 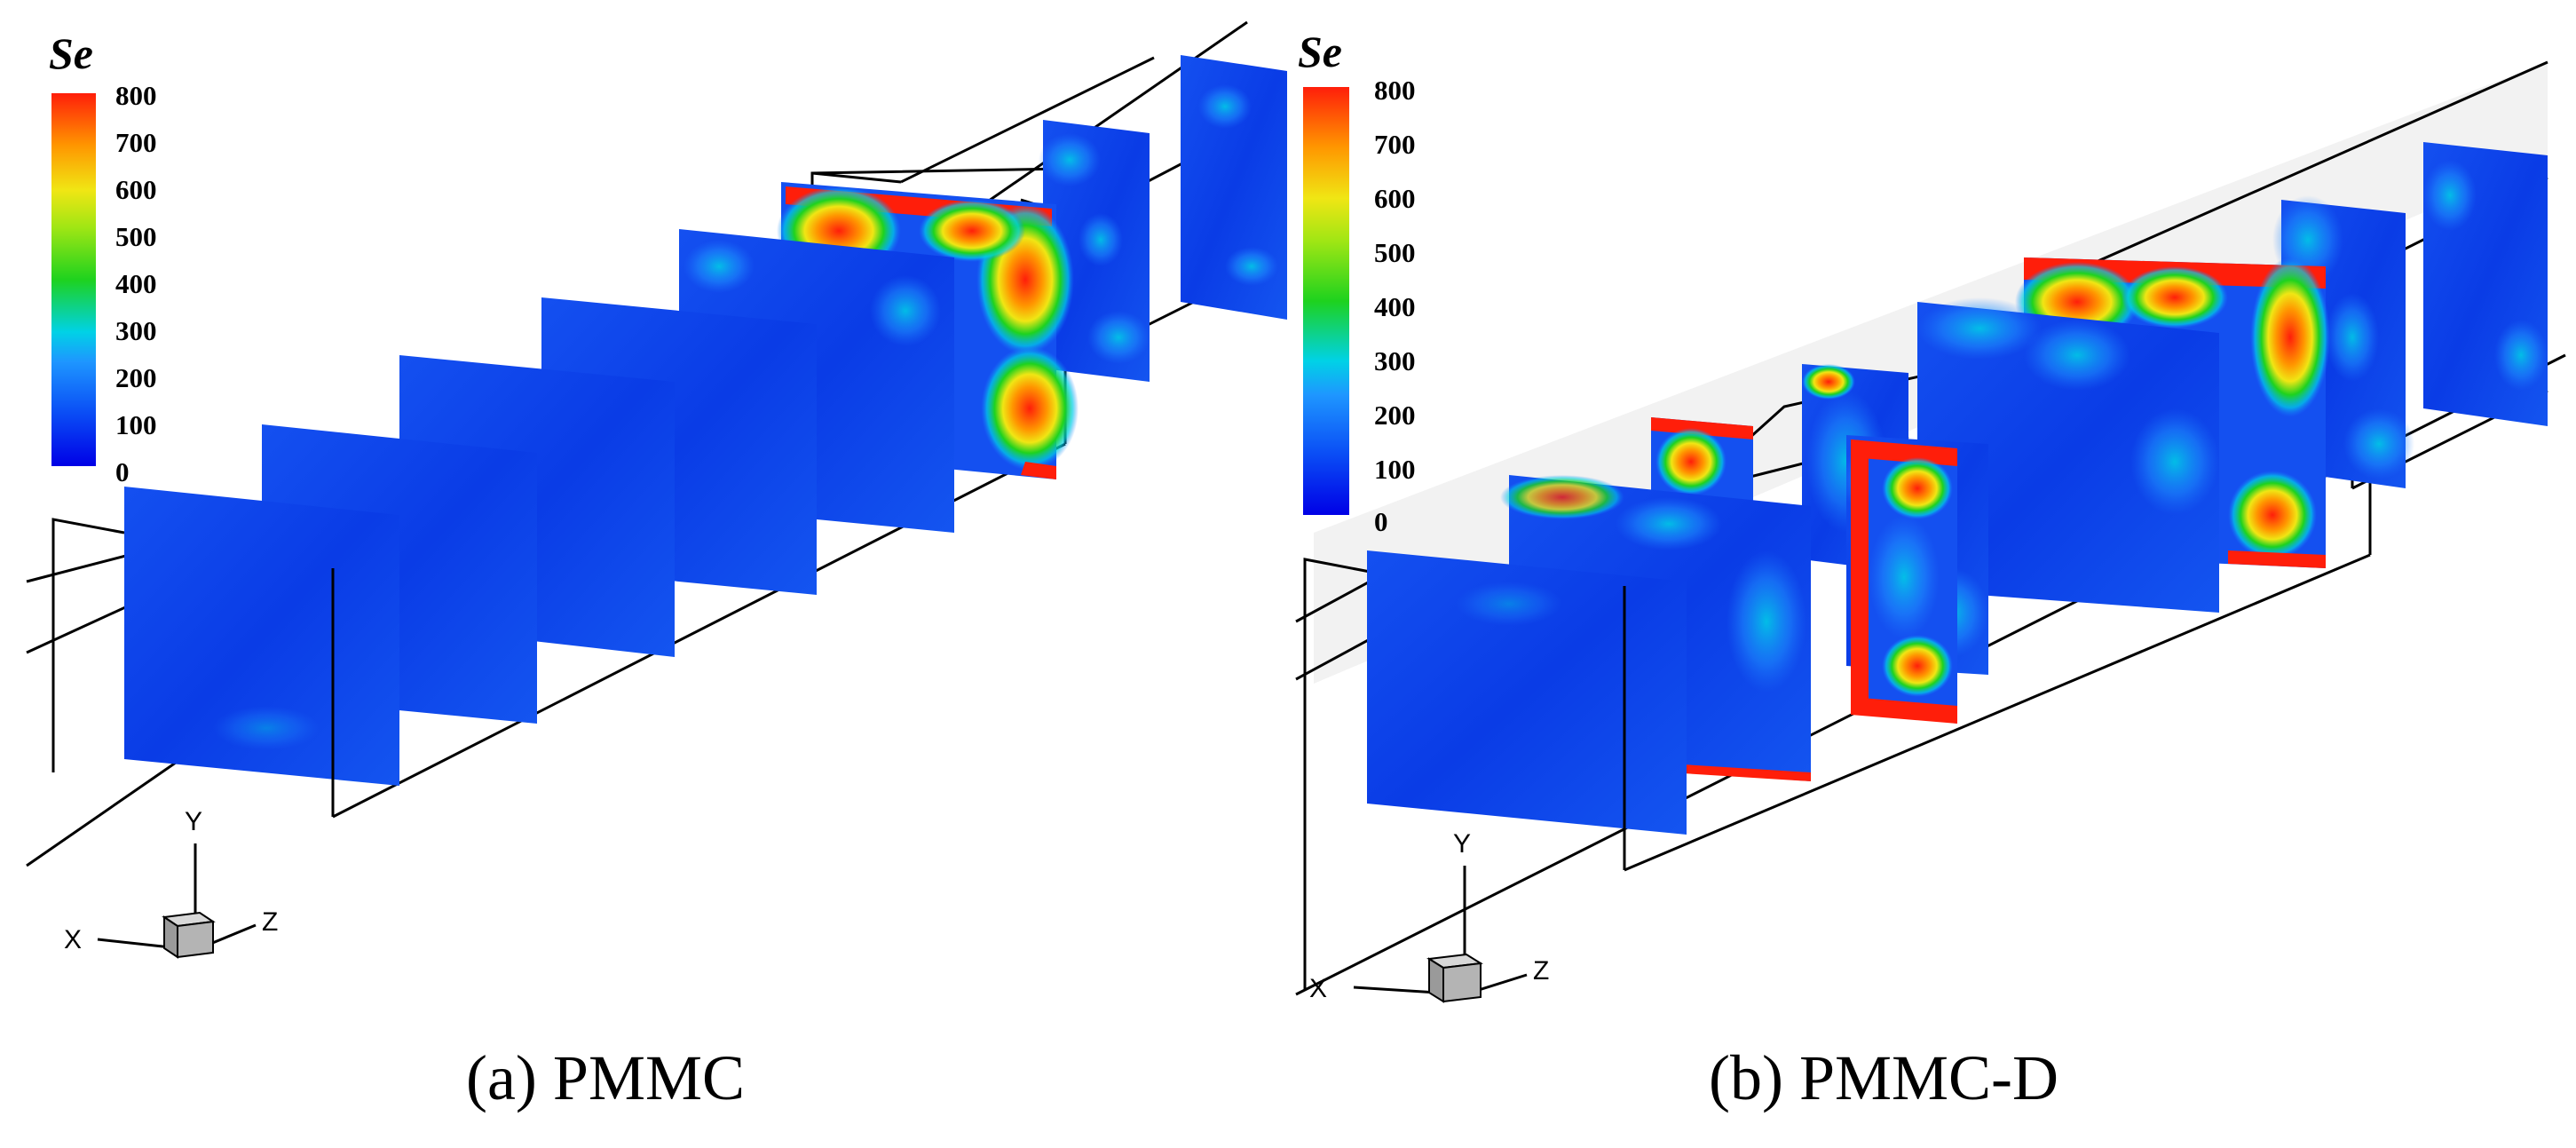 What do you see at coordinates (605, 1077) in the screenshot?
I see `caption-a: (a) PMMC` at bounding box center [605, 1077].